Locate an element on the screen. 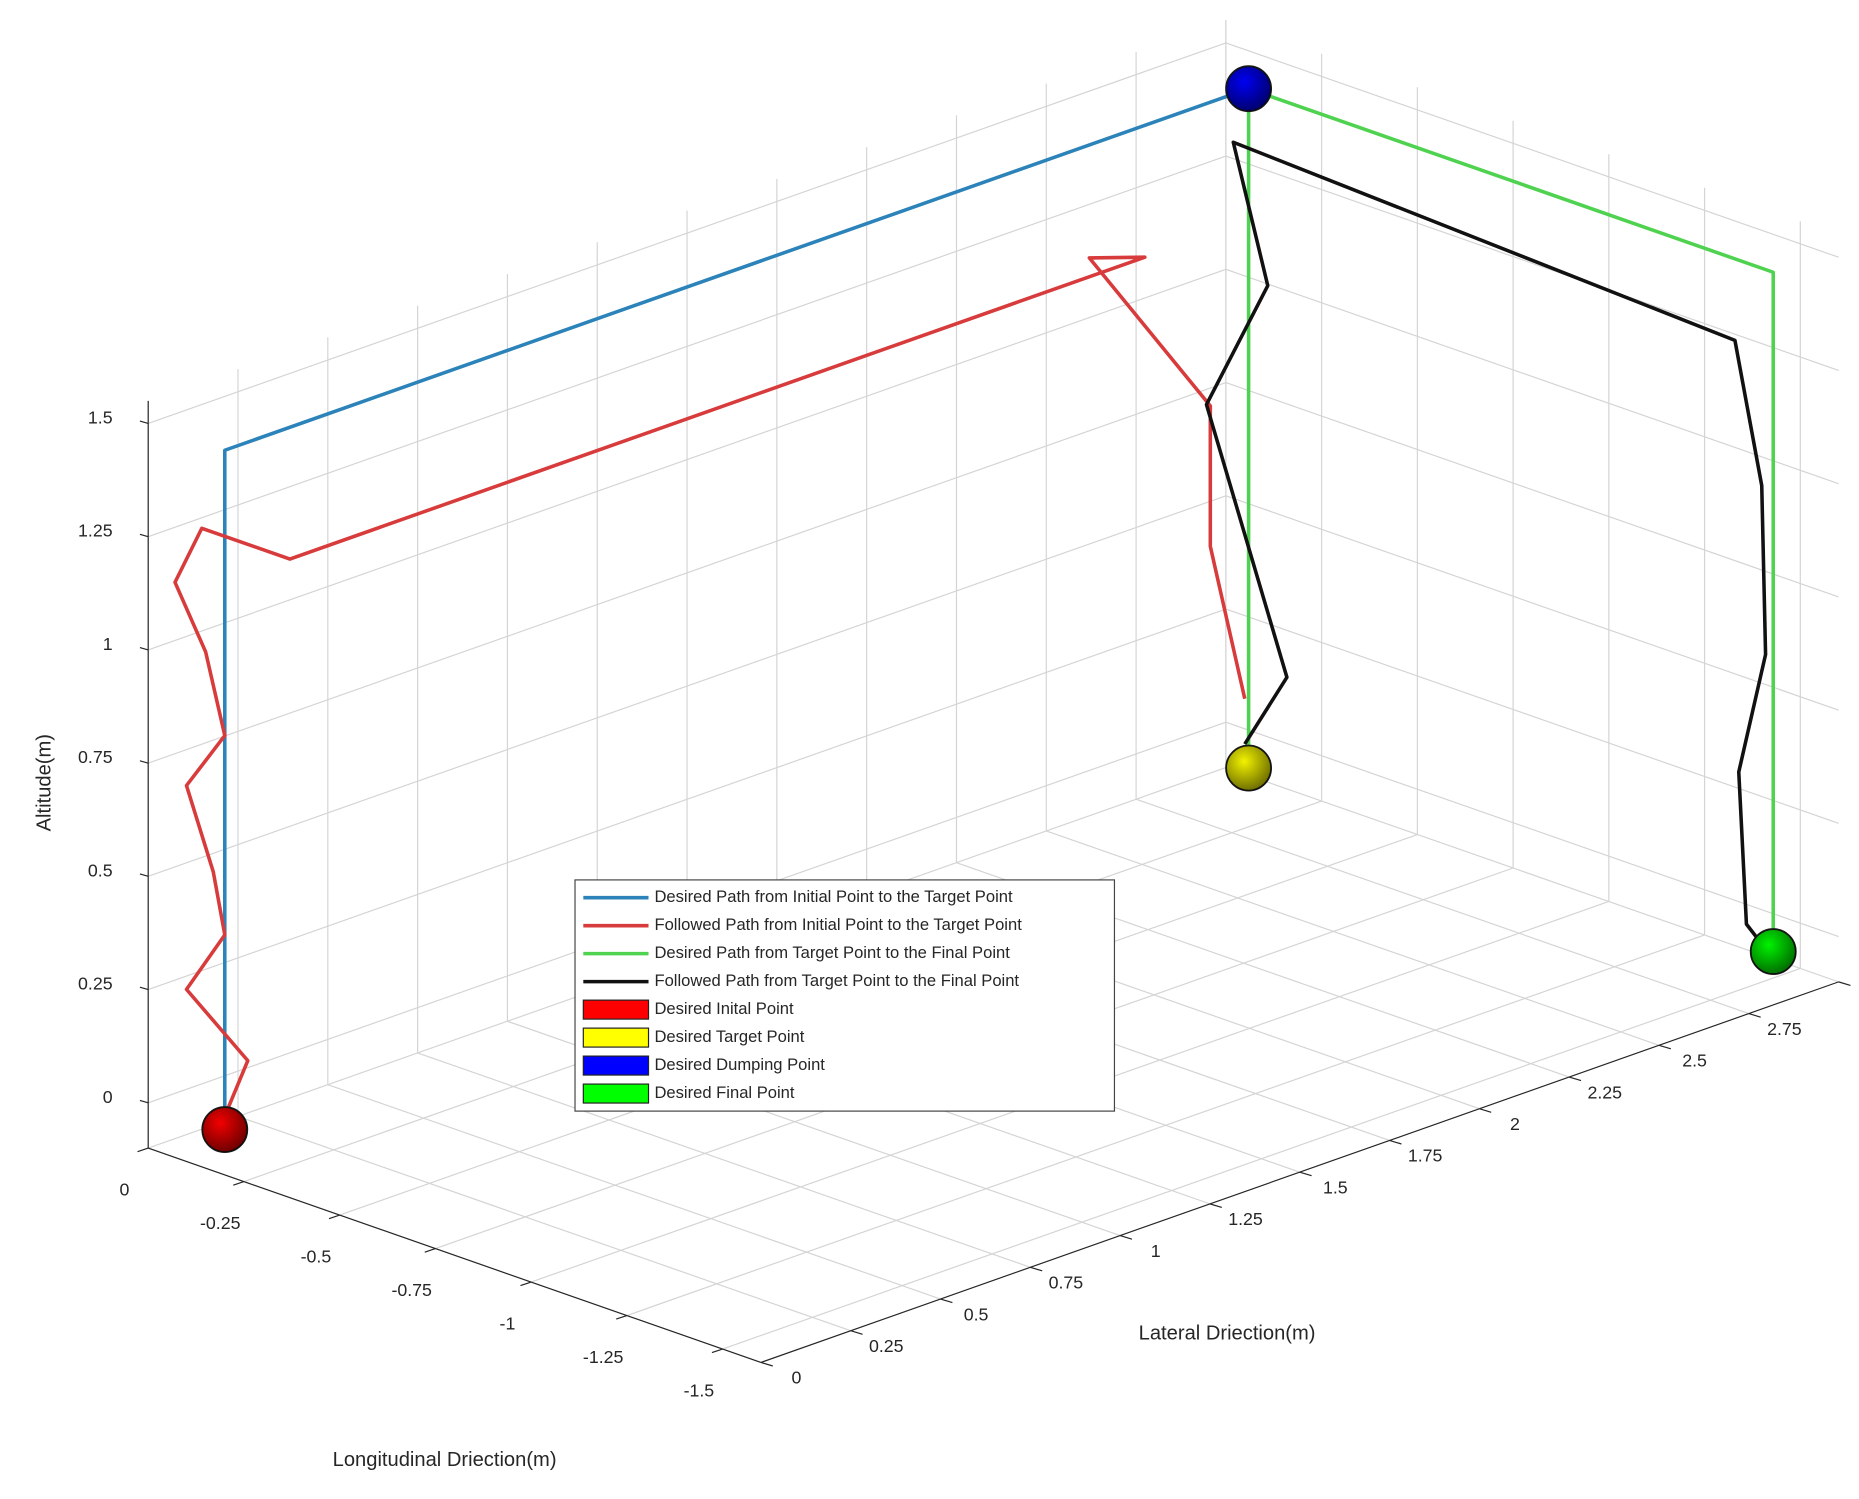 This screenshot has height=1499, width=1859. x-tick-label: -1.25 is located at coordinates (603, 1357).